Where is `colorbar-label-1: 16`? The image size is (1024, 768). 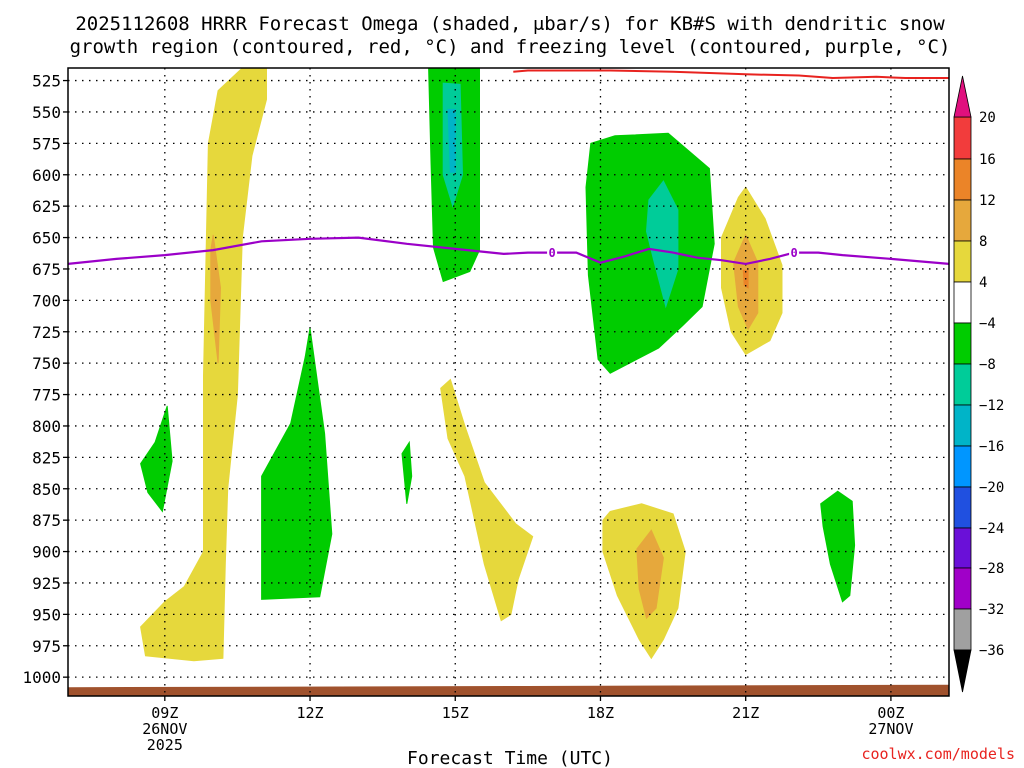 colorbar-label-1: 16 is located at coordinates (987, 160).